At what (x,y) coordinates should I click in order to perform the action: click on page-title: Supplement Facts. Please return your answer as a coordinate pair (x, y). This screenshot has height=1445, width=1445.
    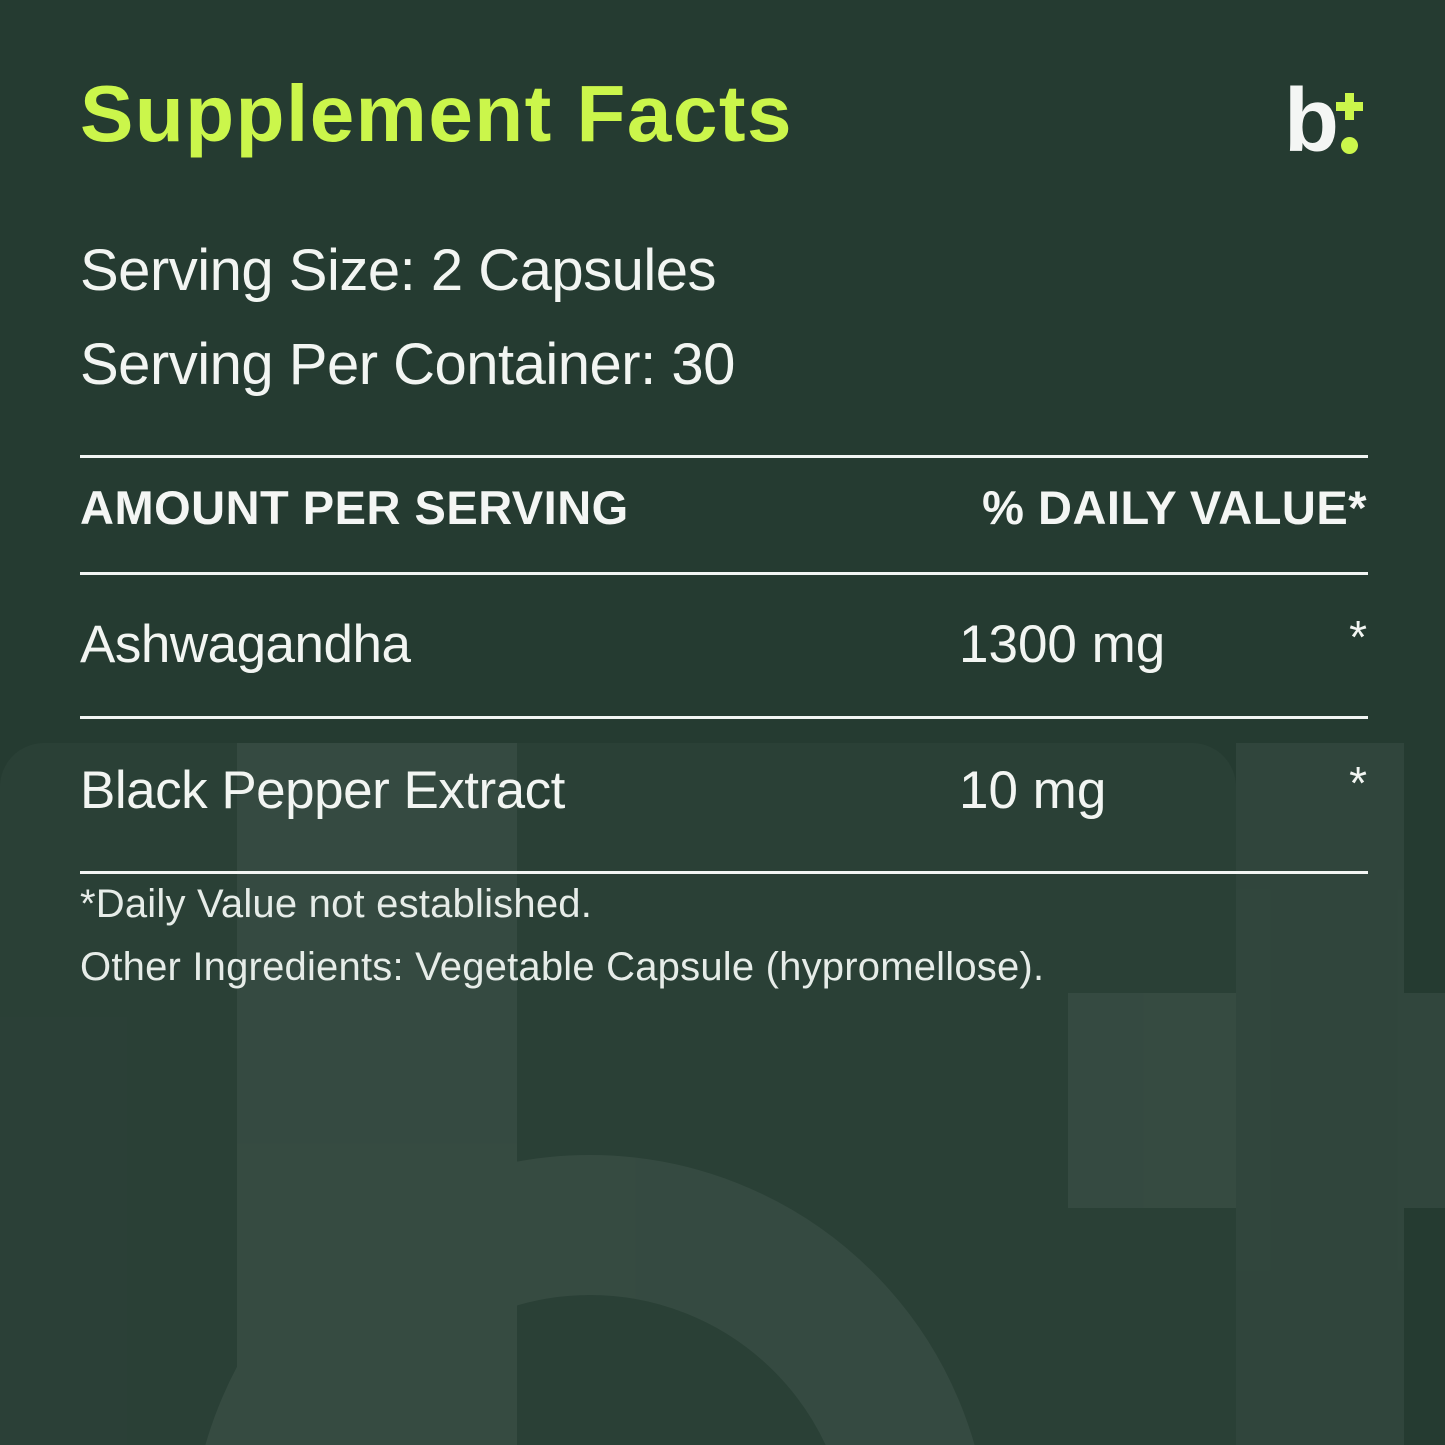
    Looking at the image, I should click on (437, 113).